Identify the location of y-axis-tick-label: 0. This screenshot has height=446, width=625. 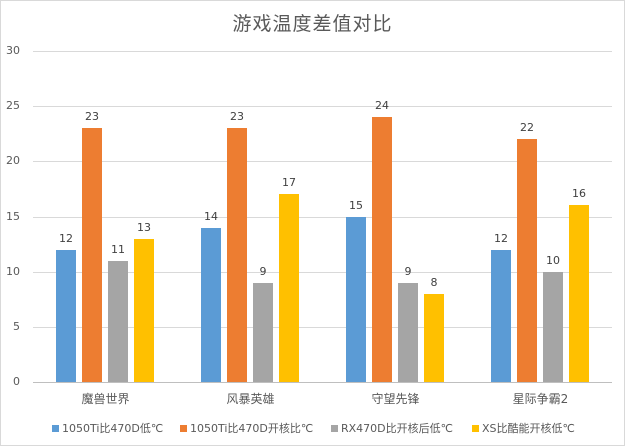
(16, 381).